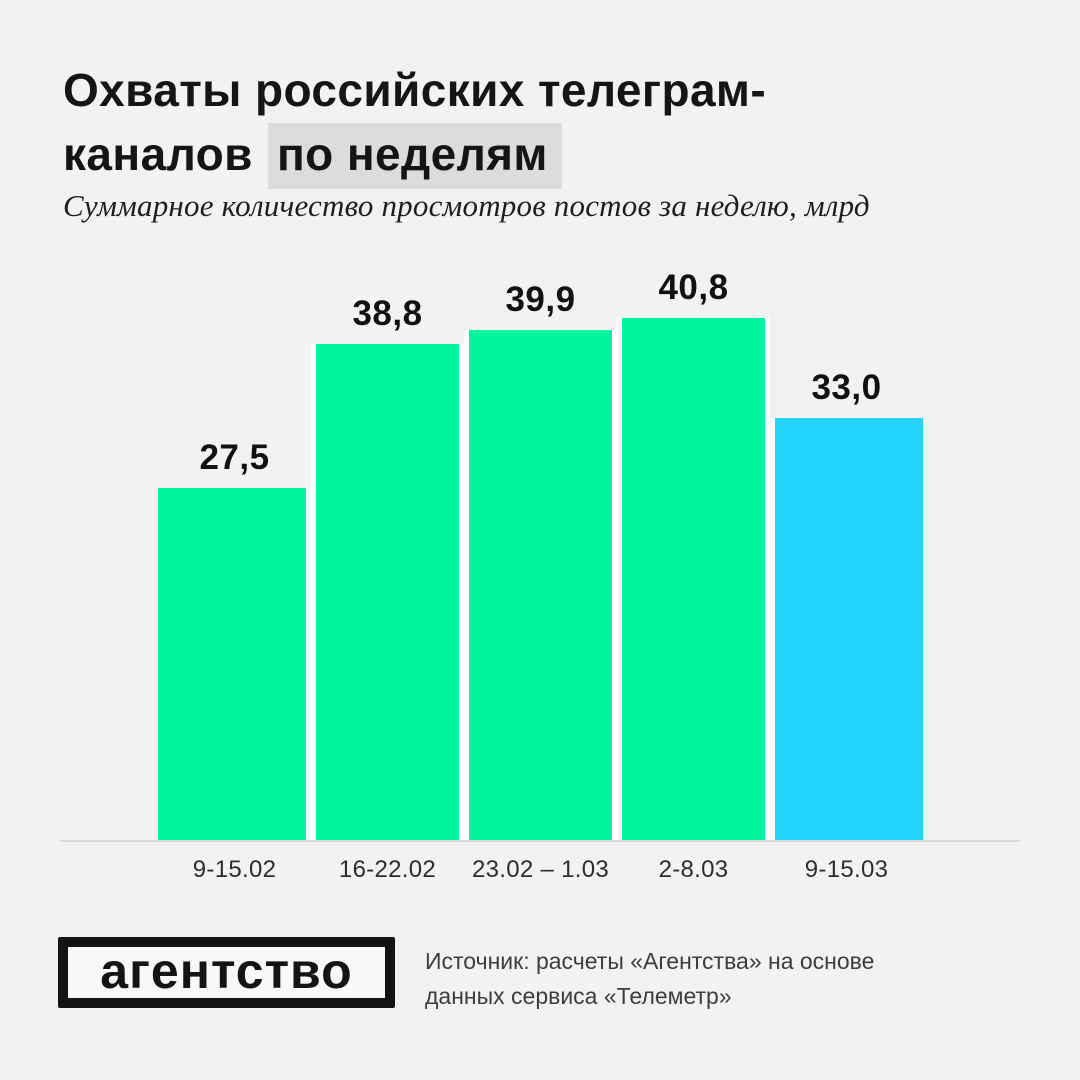  I want to click on x-axis-tick-label: 9-15.03, so click(846, 869).